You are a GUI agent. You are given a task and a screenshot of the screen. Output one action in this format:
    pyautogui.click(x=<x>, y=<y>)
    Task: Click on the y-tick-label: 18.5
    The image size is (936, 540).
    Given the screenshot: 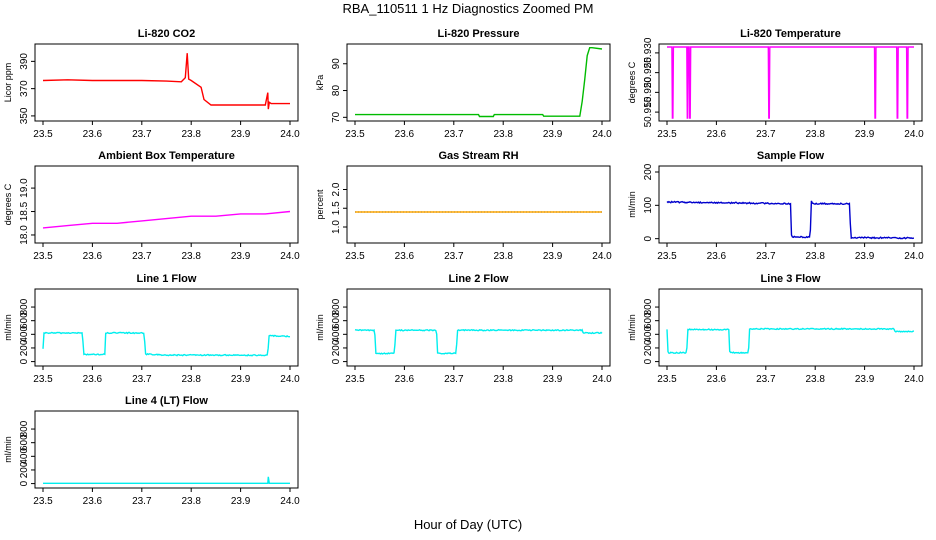 What is the action you would take?
    pyautogui.click(x=24, y=211)
    